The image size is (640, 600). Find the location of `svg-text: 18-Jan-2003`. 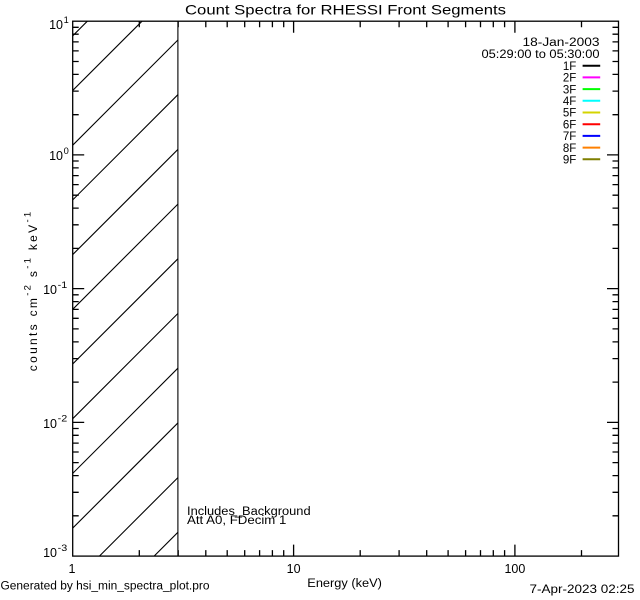

svg-text: 18-Jan-2003 is located at coordinates (561, 43).